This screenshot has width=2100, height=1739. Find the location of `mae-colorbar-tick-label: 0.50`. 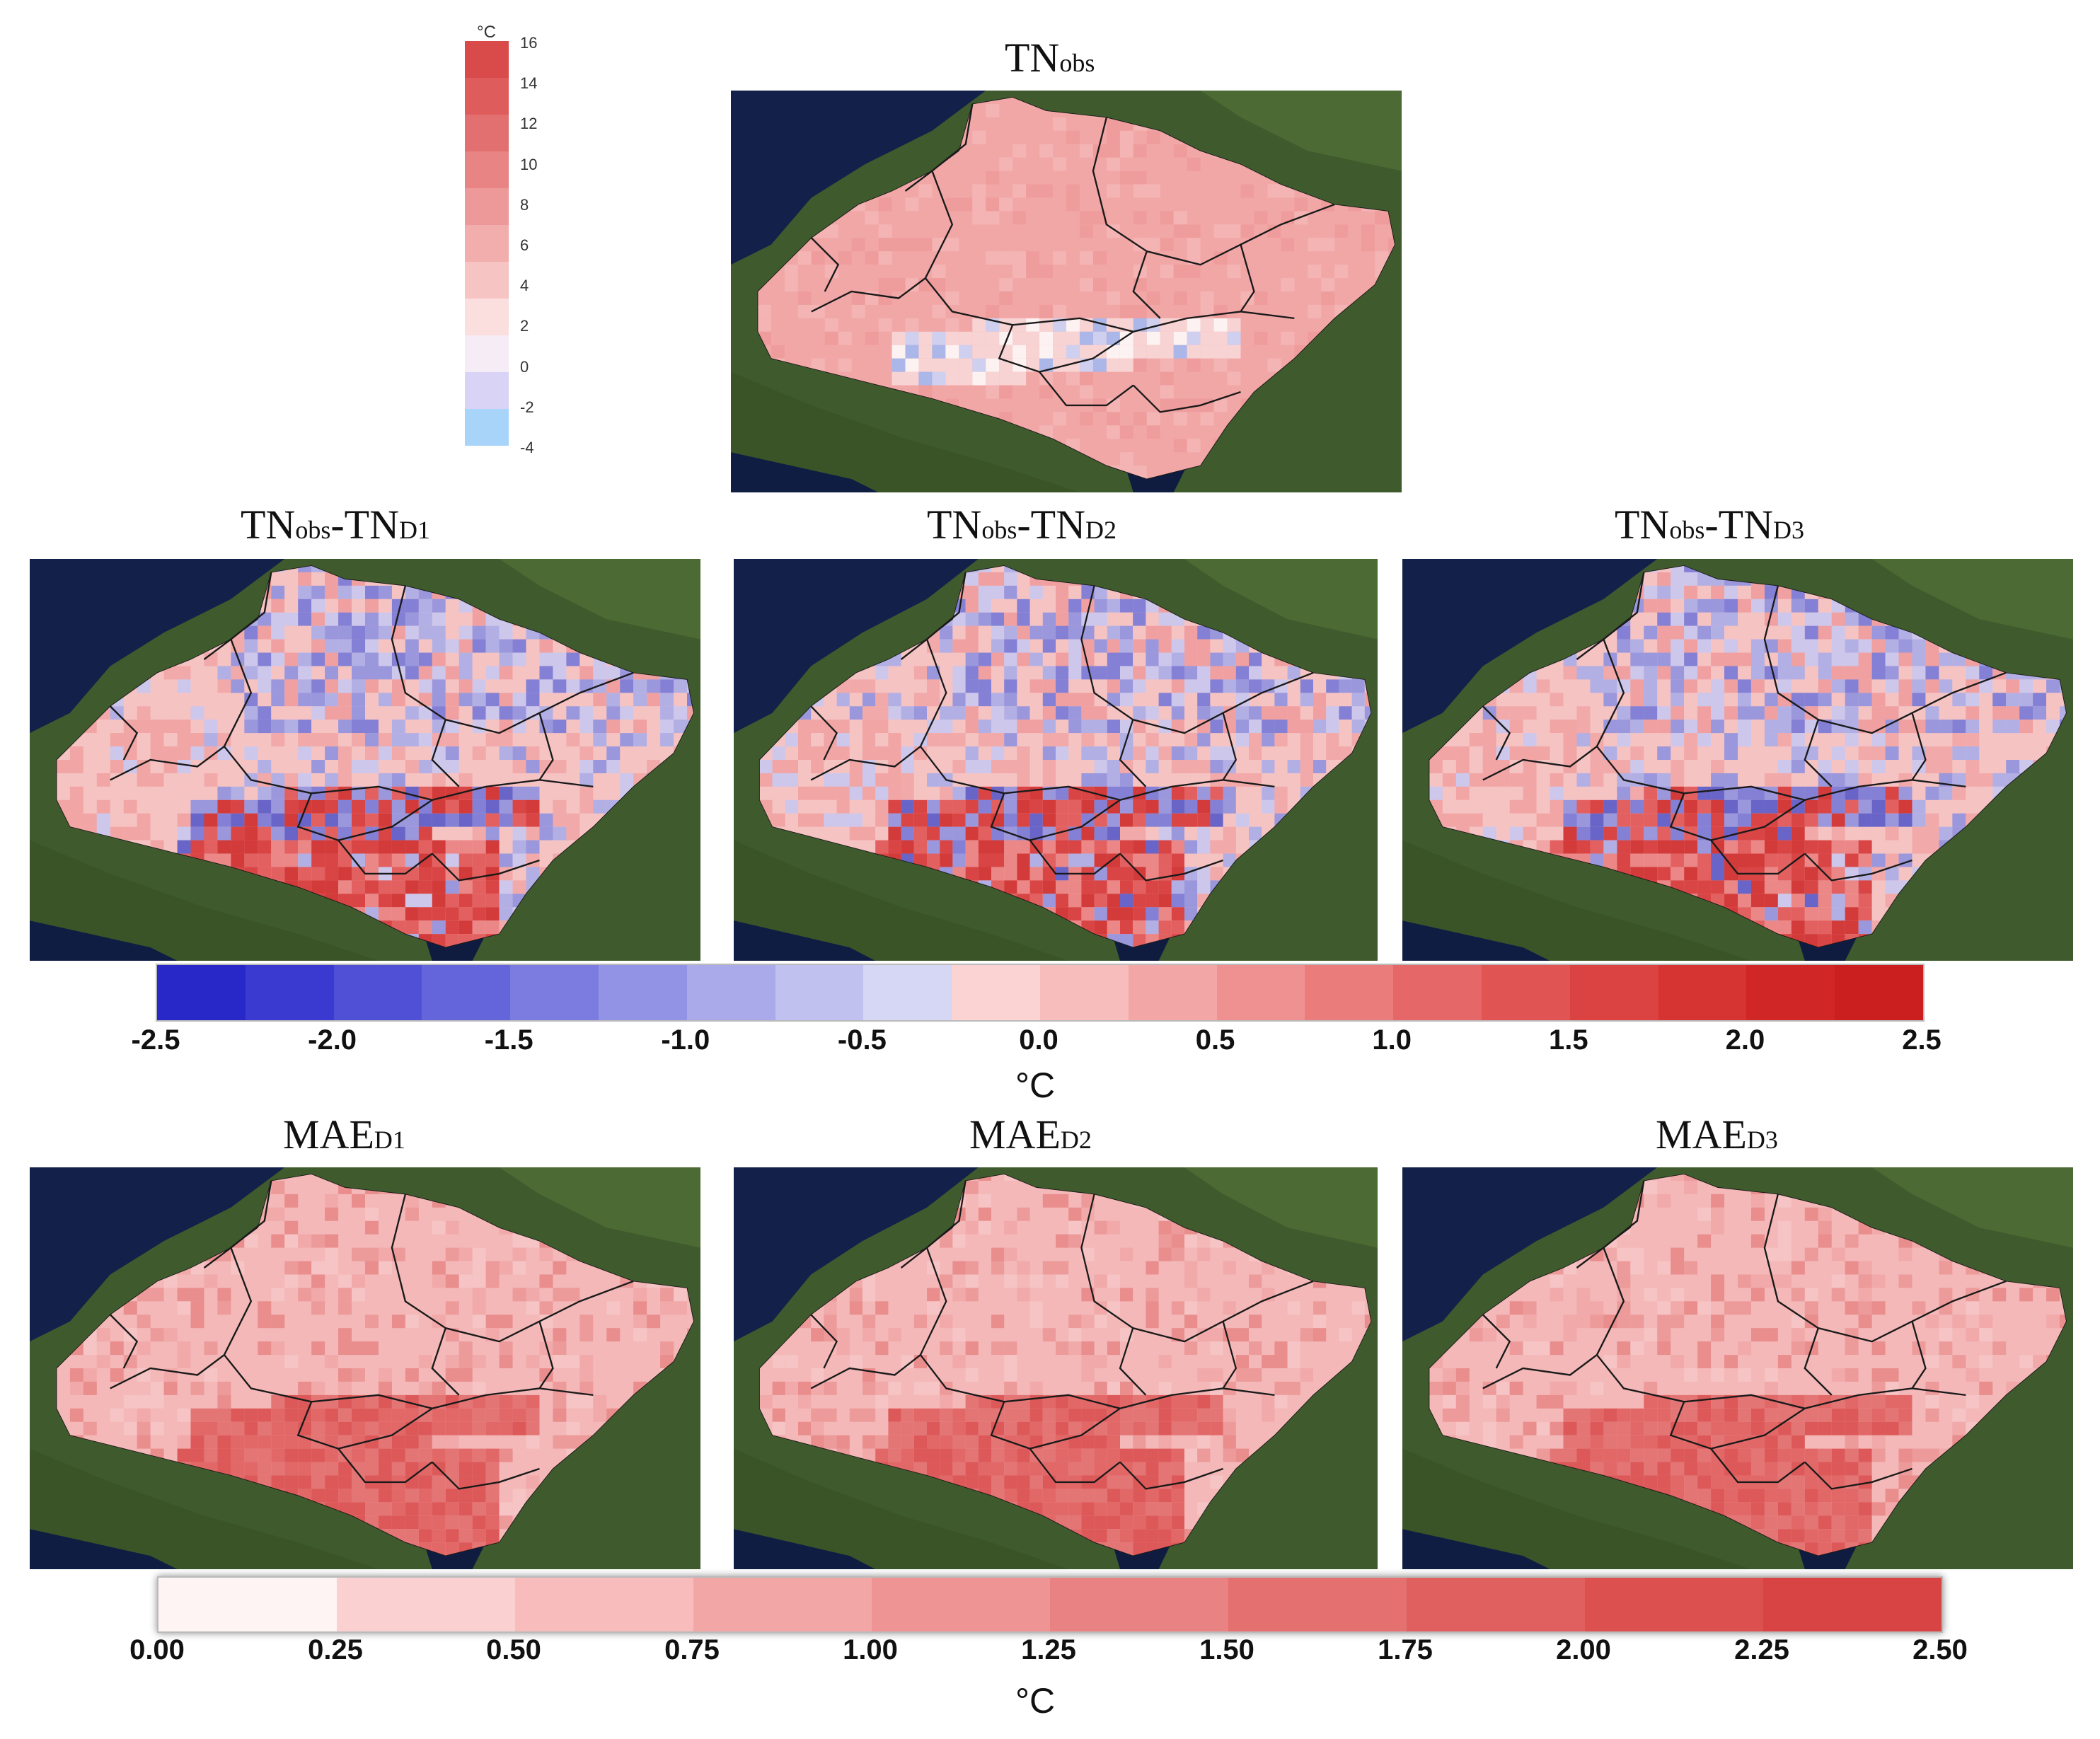

mae-colorbar-tick-label: 0.50 is located at coordinates (513, 1649).